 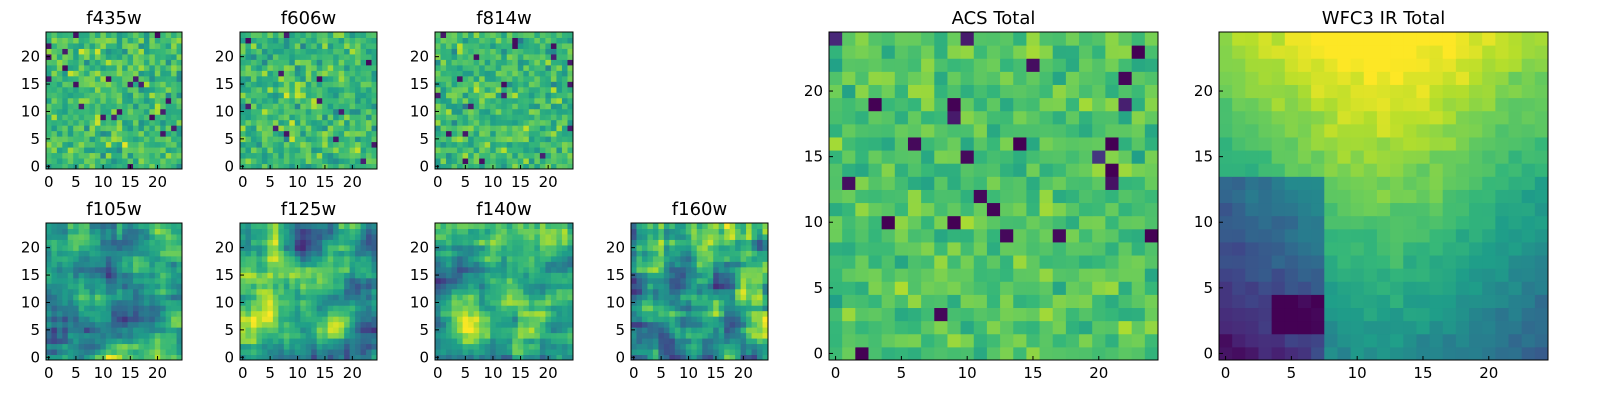 I want to click on y-tick-label: 15, so click(x=615, y=275).